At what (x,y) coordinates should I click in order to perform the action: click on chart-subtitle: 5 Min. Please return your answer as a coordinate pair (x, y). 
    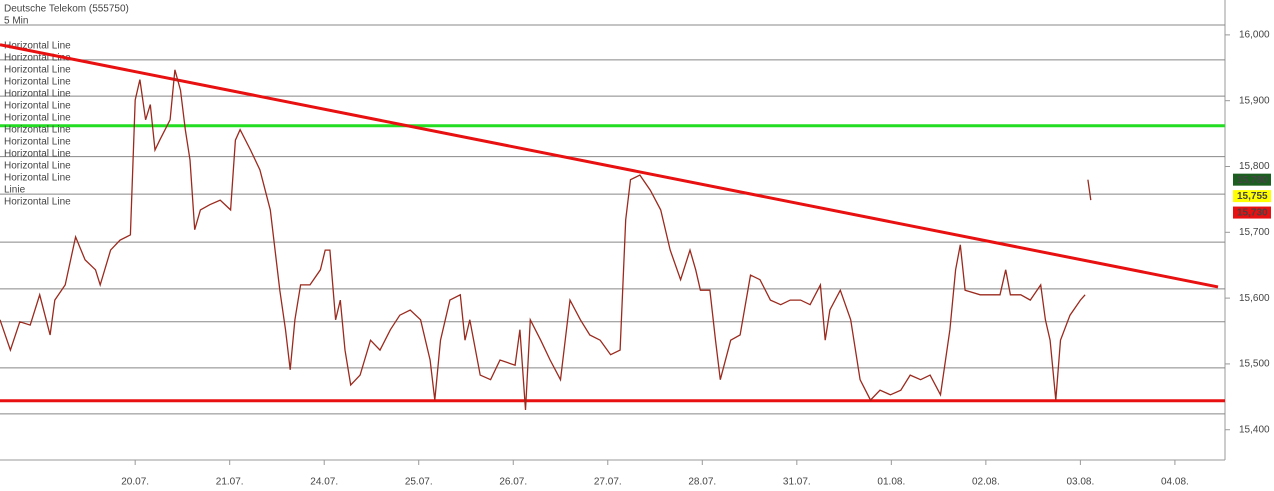
    Looking at the image, I should click on (16, 21).